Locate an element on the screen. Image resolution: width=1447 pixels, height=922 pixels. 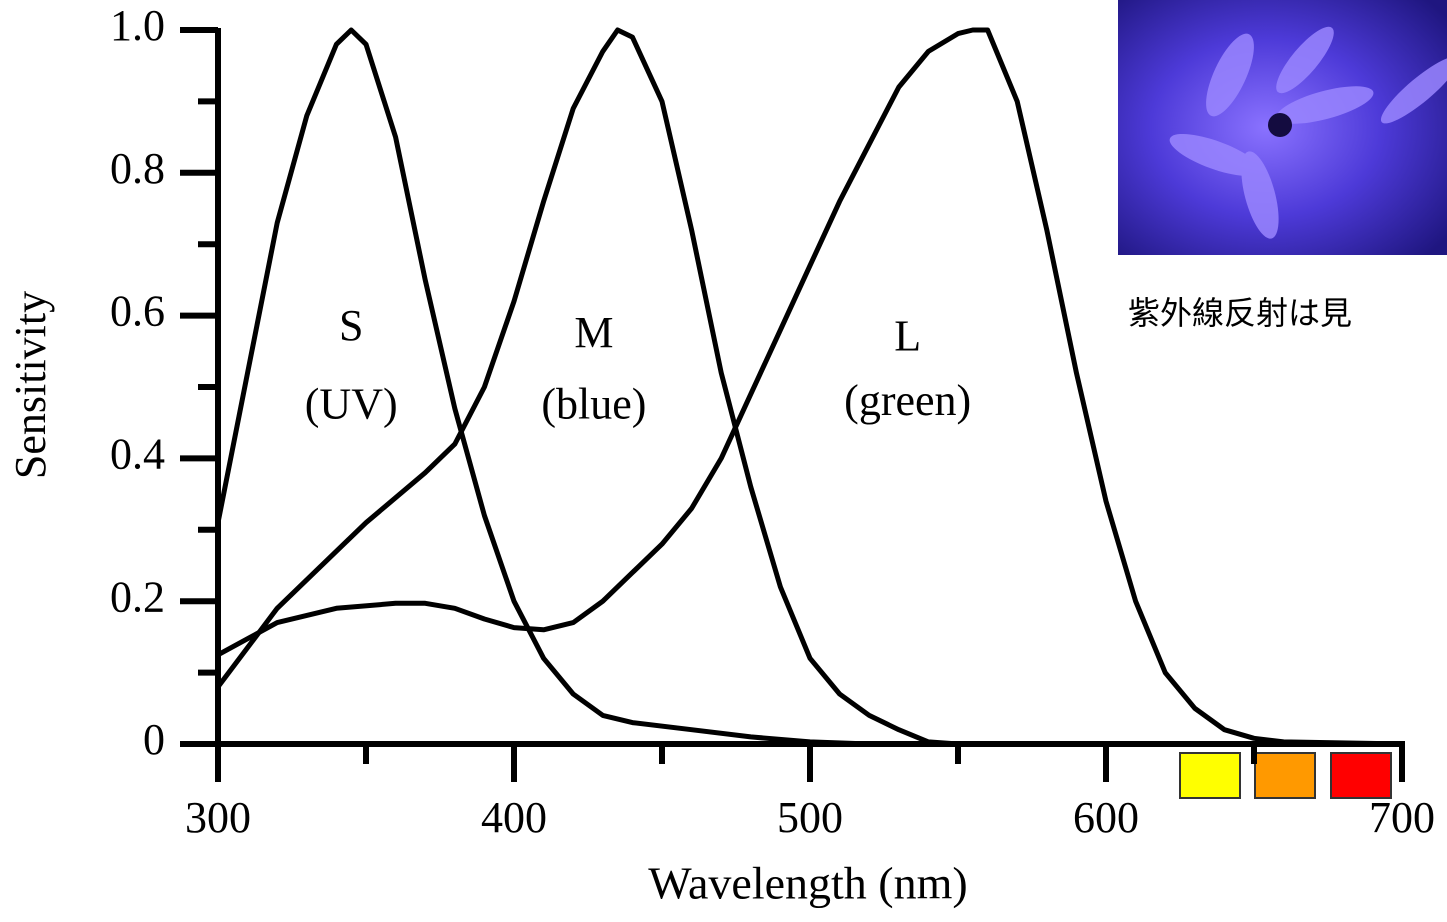
annotation: (blue) is located at coordinates (593, 404).